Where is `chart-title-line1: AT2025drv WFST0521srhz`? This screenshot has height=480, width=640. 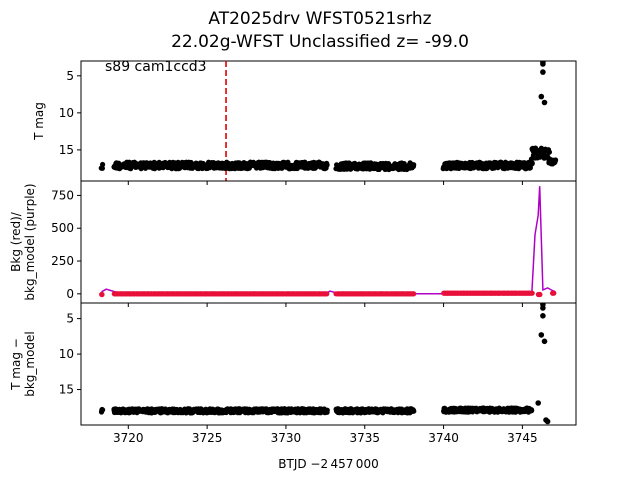 chart-title-line1: AT2025drv WFST0521srhz is located at coordinates (320, 19).